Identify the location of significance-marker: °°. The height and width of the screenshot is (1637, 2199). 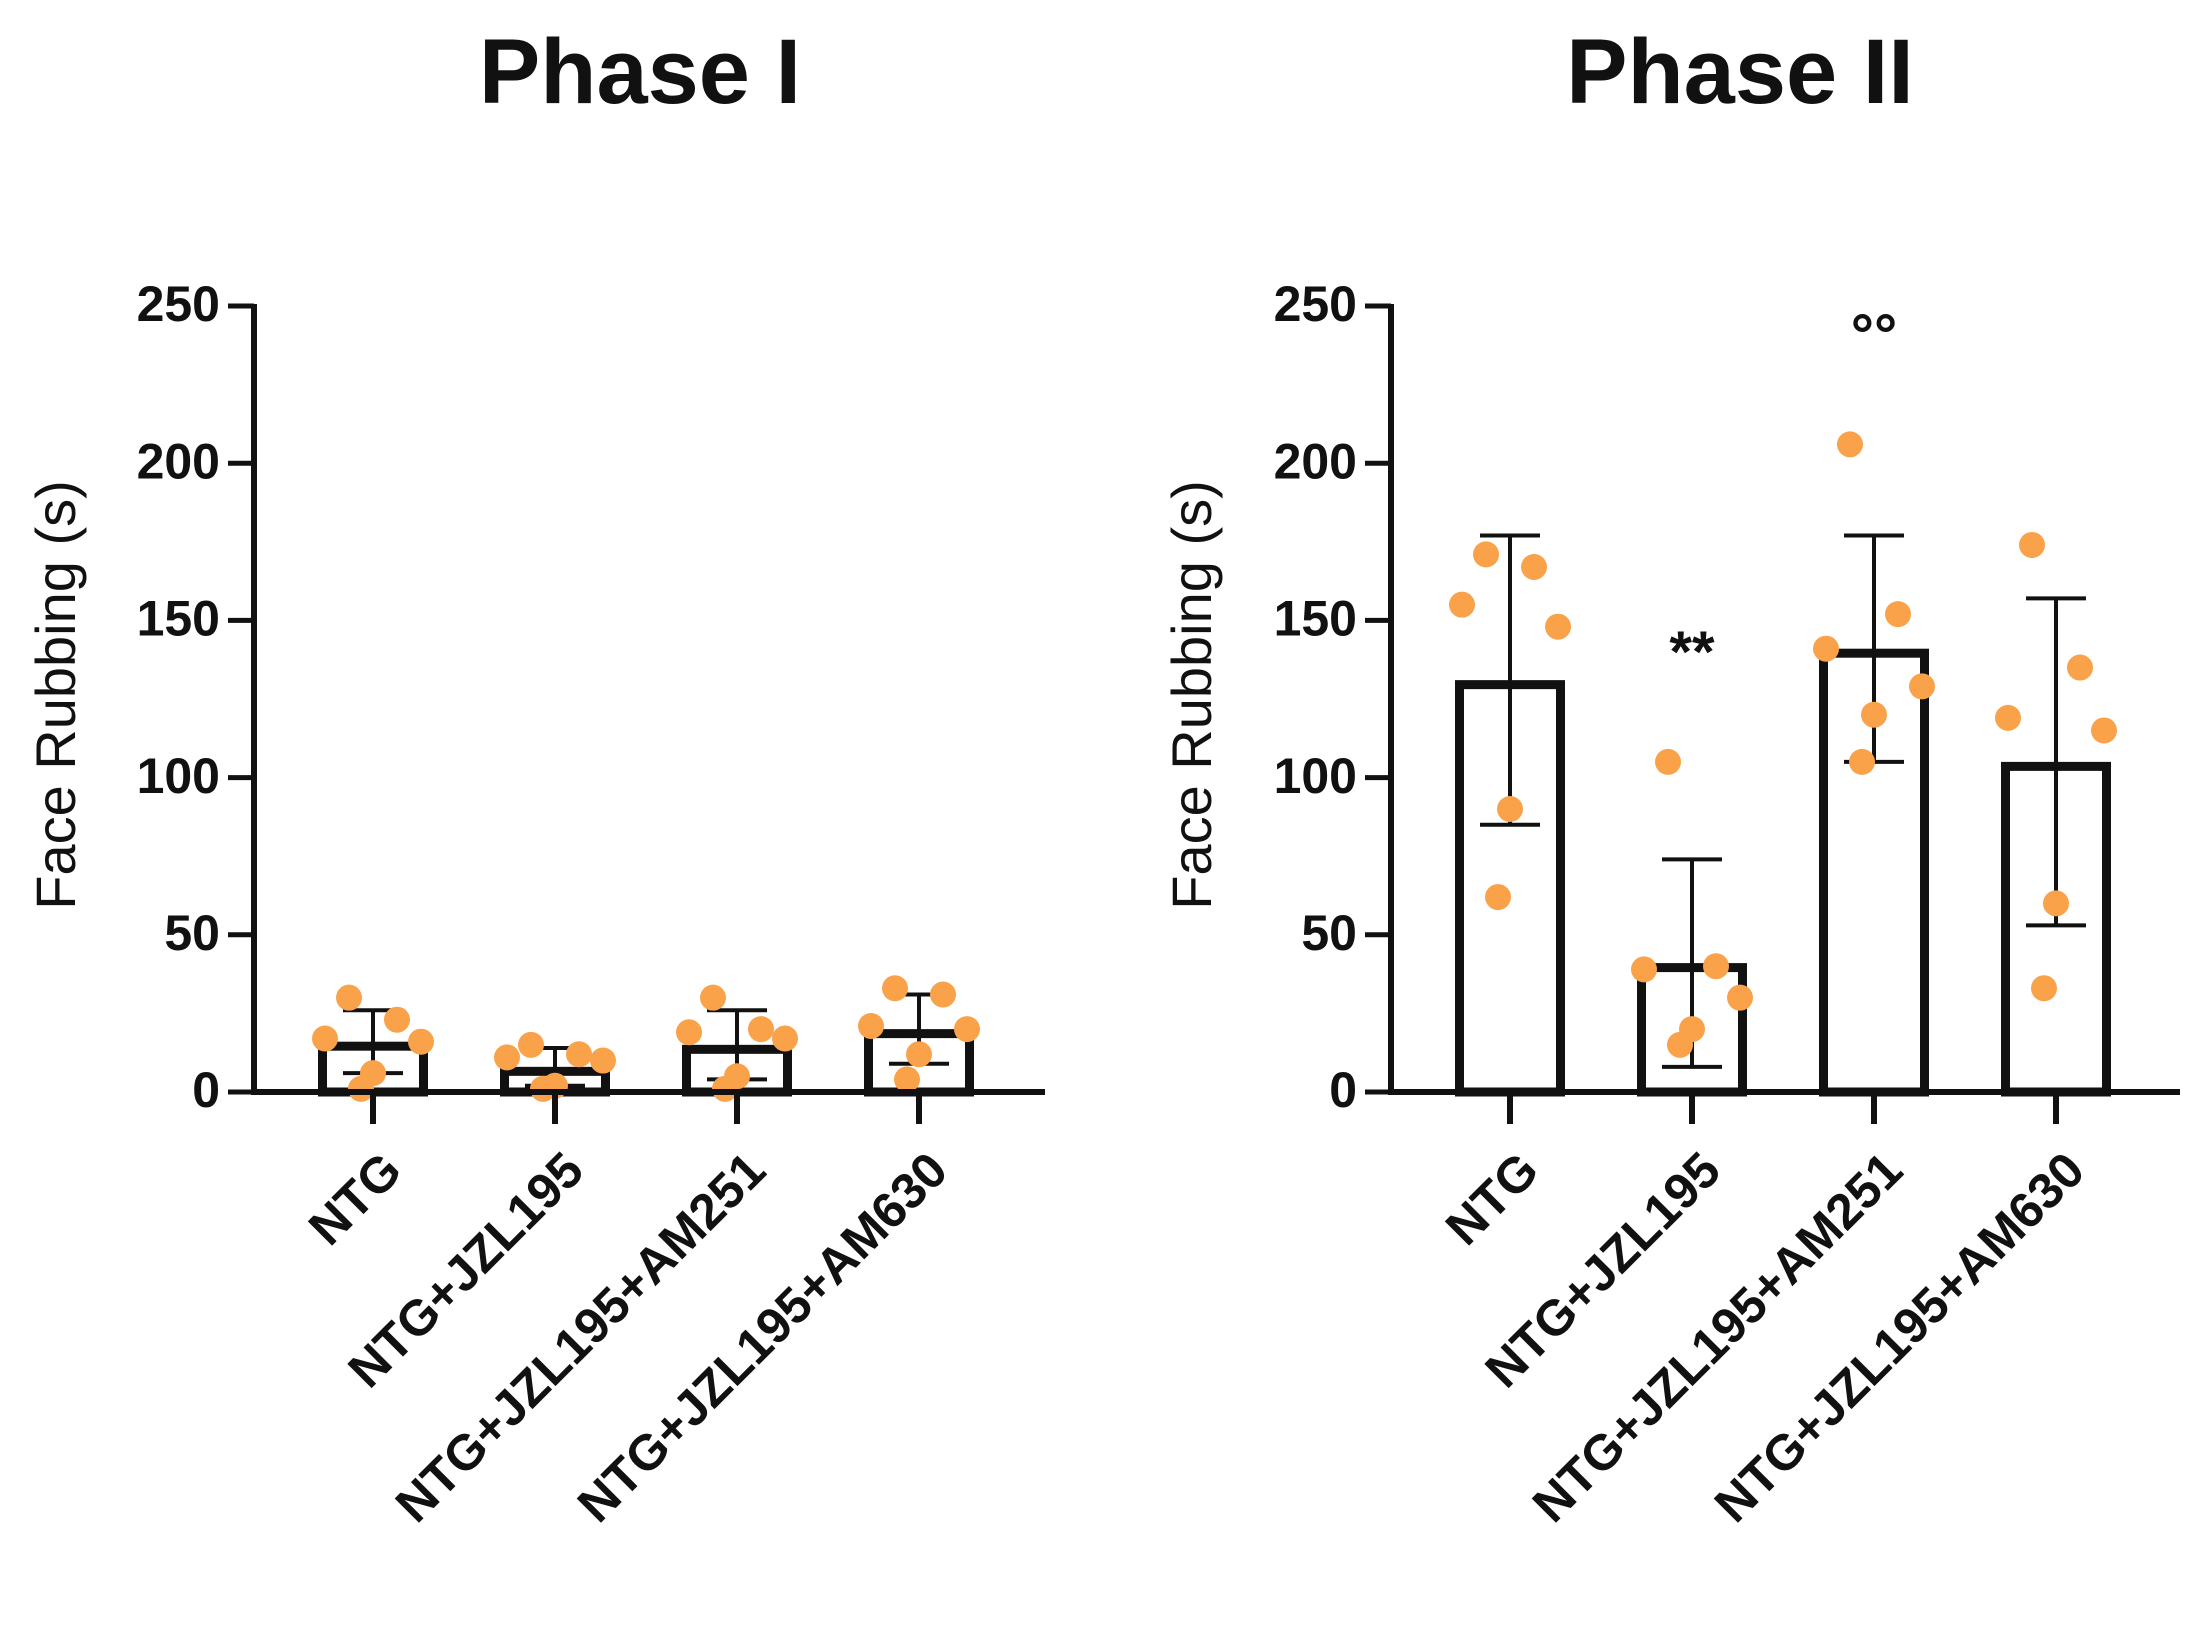
(1874, 334).